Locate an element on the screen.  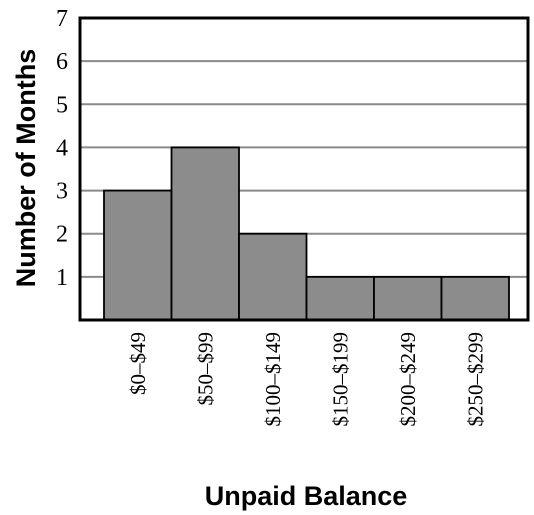
x-tick-label: $250–$299 is located at coordinates (475, 379).